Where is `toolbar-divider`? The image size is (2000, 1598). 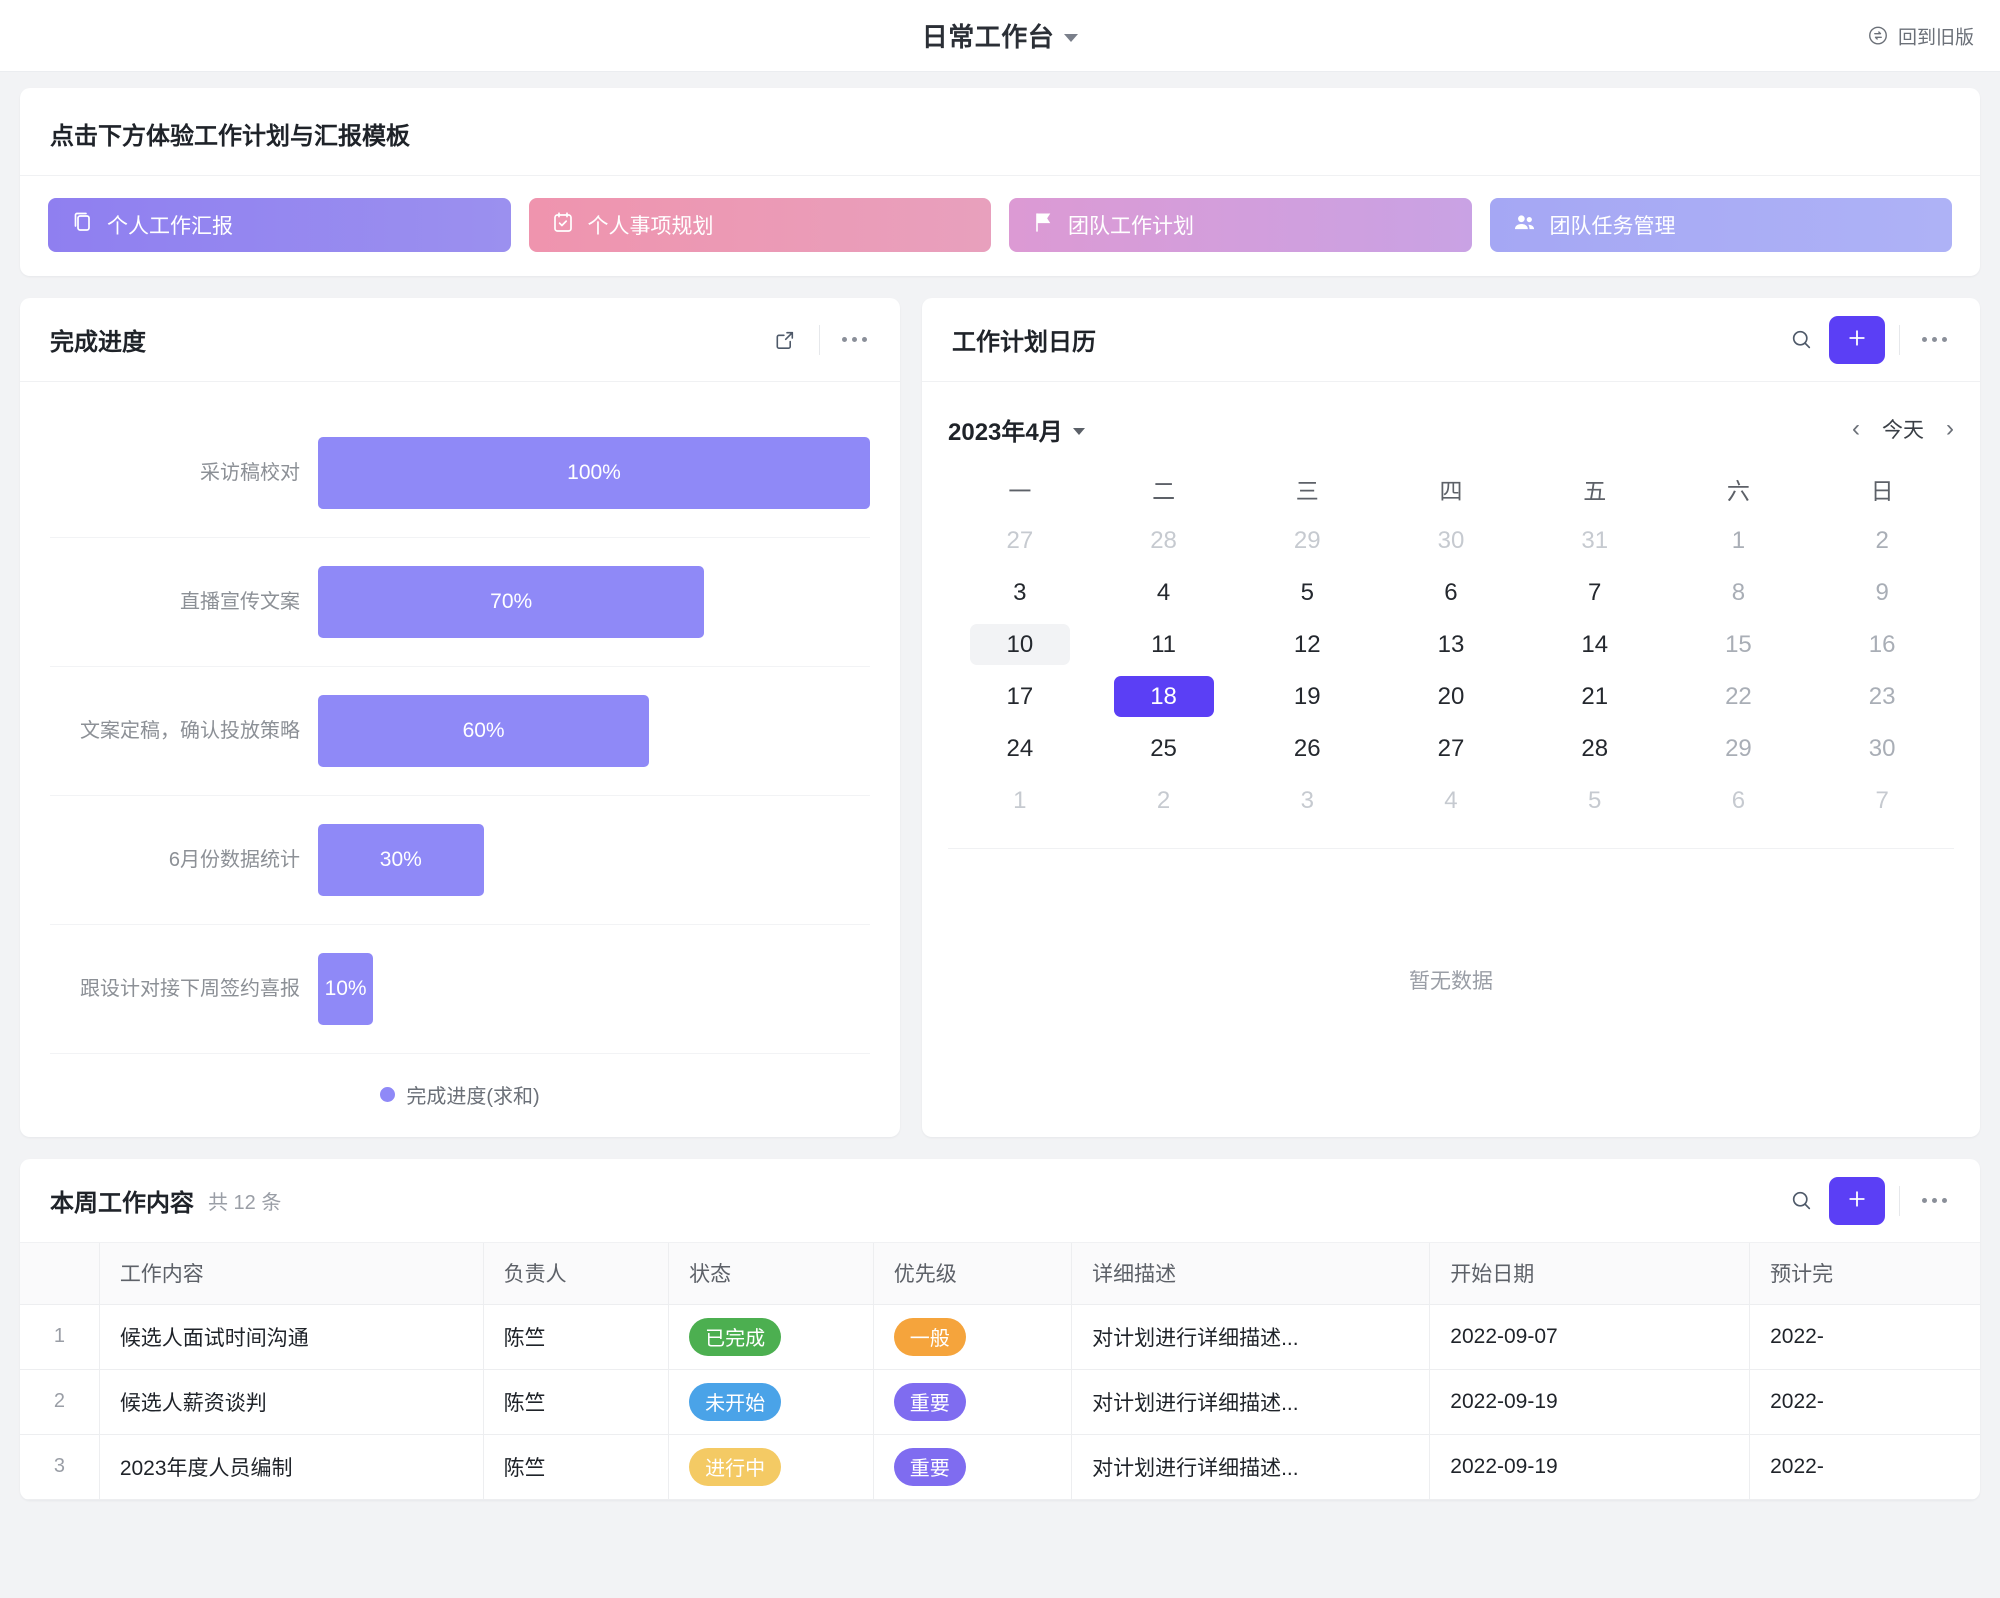 toolbar-divider is located at coordinates (819, 339).